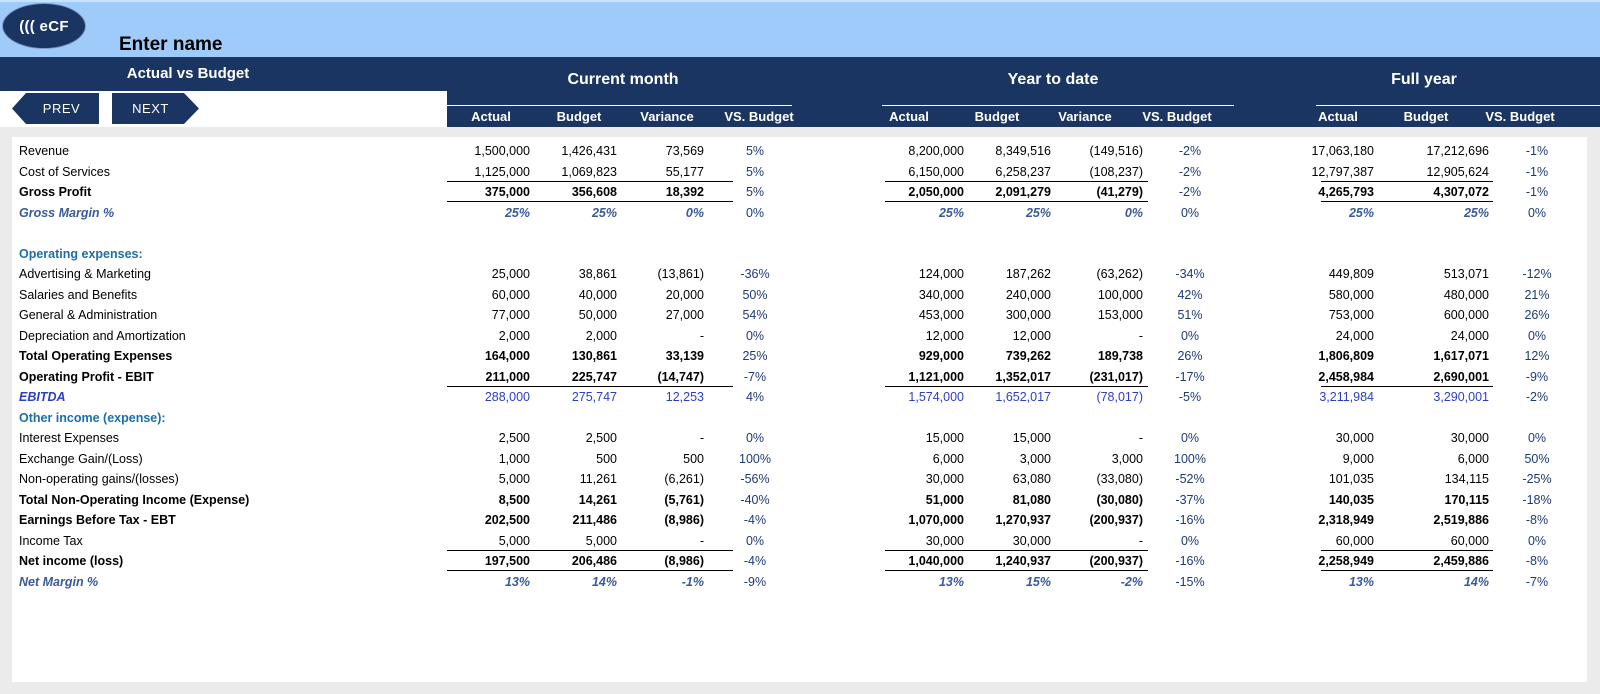 This screenshot has width=1600, height=694. I want to click on table-cell: 739,262, so click(1028, 356).